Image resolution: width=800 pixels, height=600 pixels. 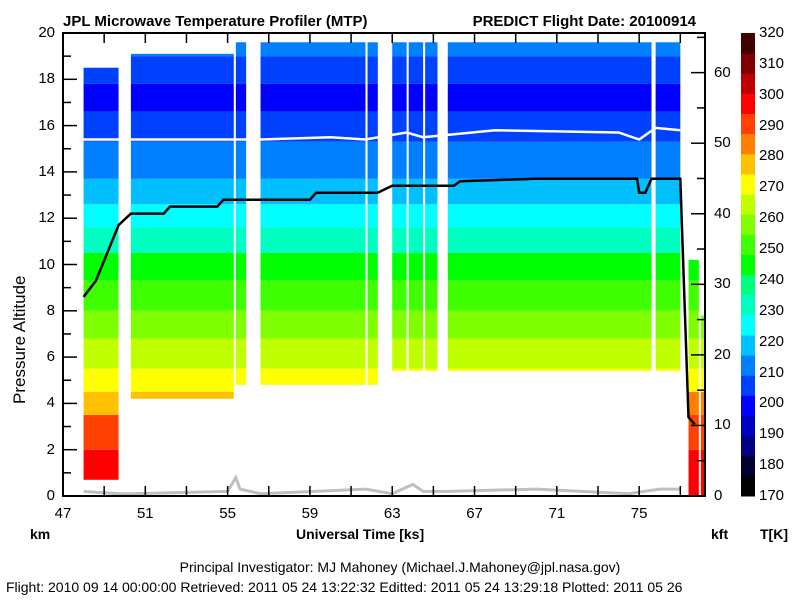 What do you see at coordinates (310, 513) in the screenshot?
I see `x-tick-label: 59` at bounding box center [310, 513].